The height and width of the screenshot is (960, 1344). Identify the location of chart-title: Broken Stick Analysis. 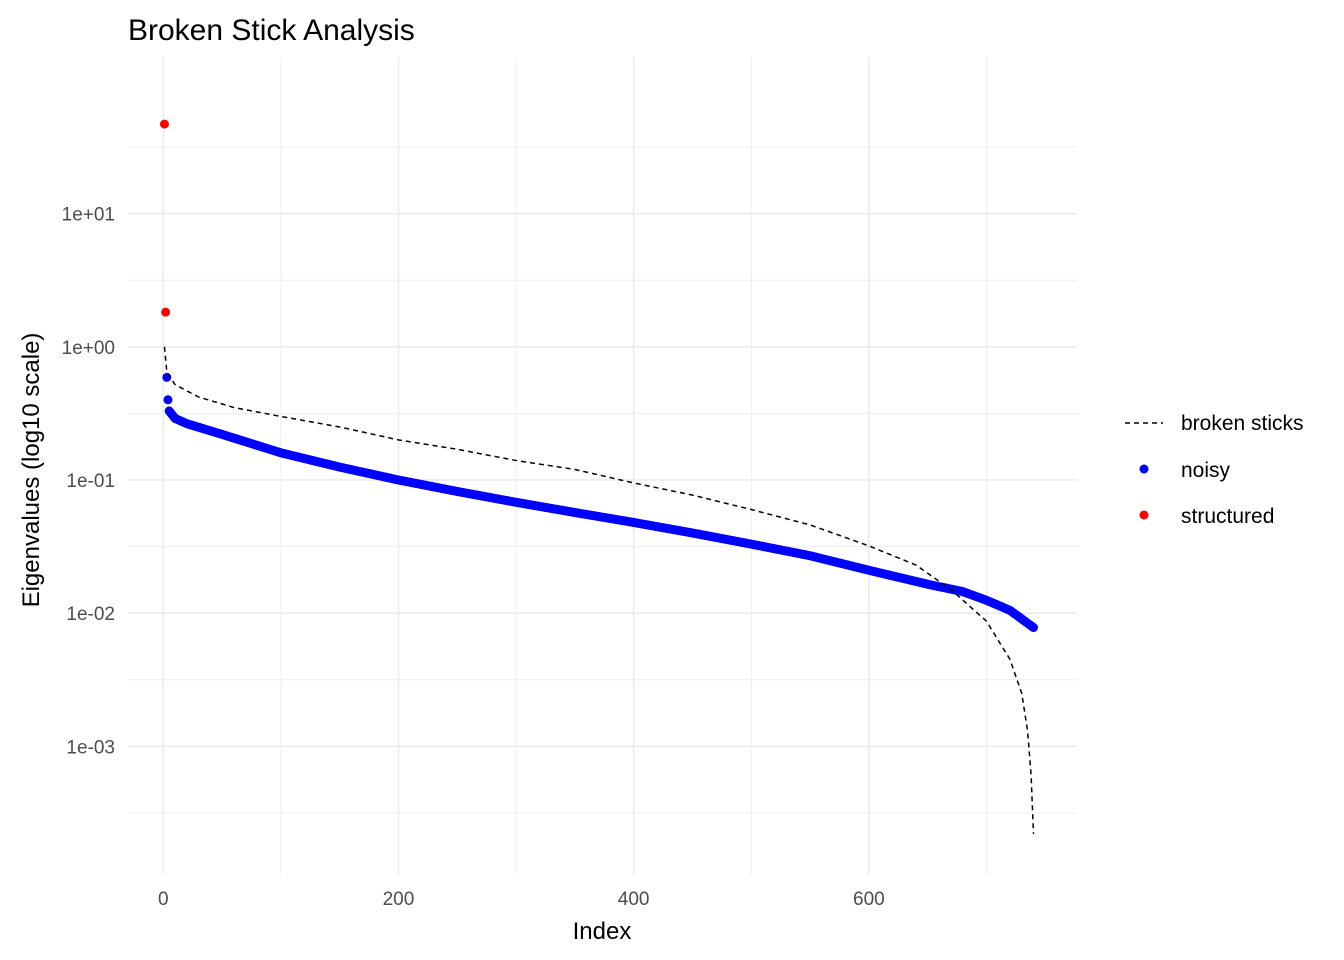
(271, 30).